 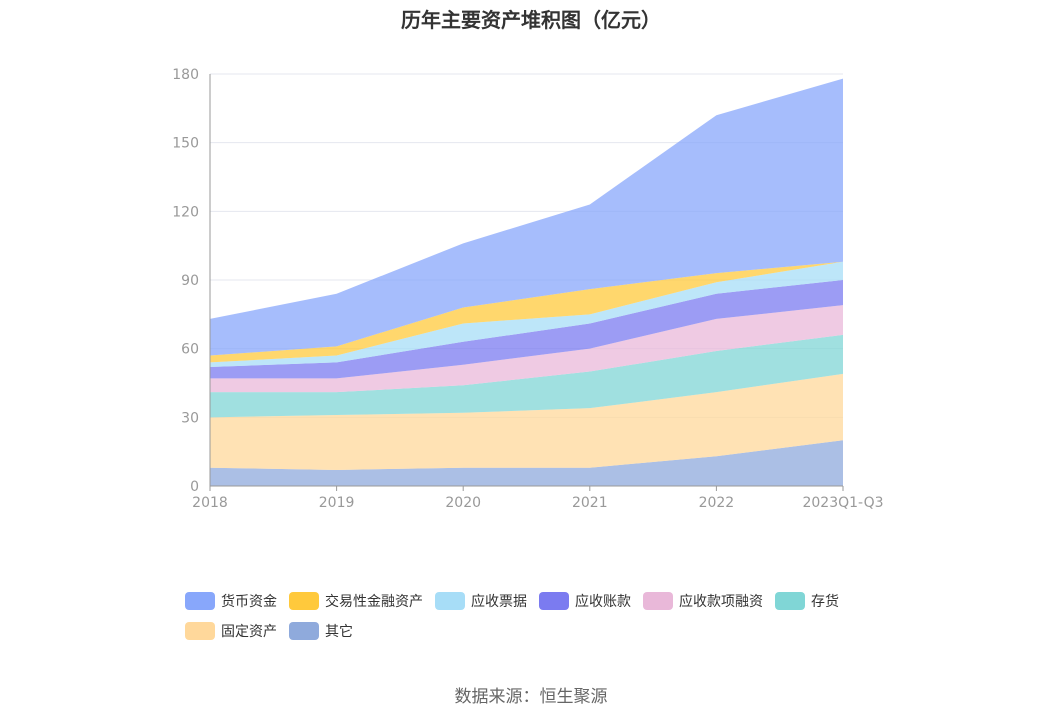 What do you see at coordinates (603, 602) in the screenshot?
I see `legend-label: 应收账款` at bounding box center [603, 602].